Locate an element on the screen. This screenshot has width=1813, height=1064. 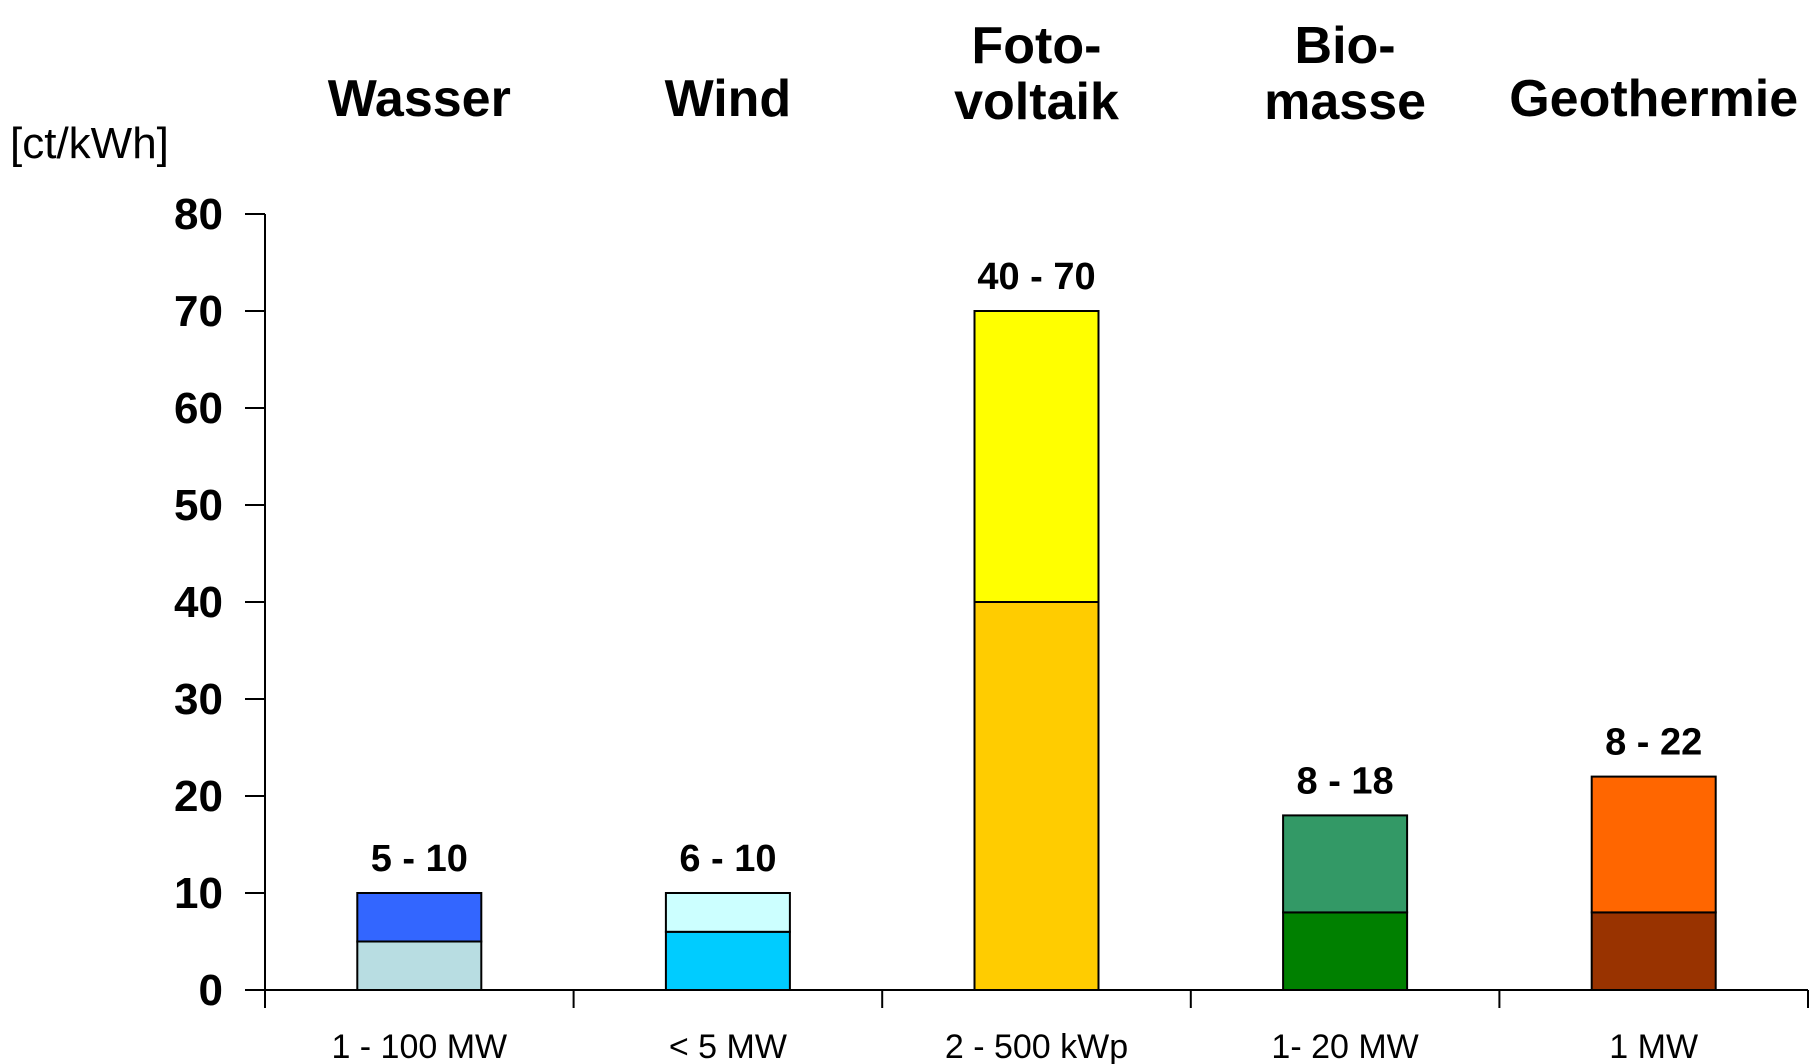
category-title: Bio- is located at coordinates (1345, 46).